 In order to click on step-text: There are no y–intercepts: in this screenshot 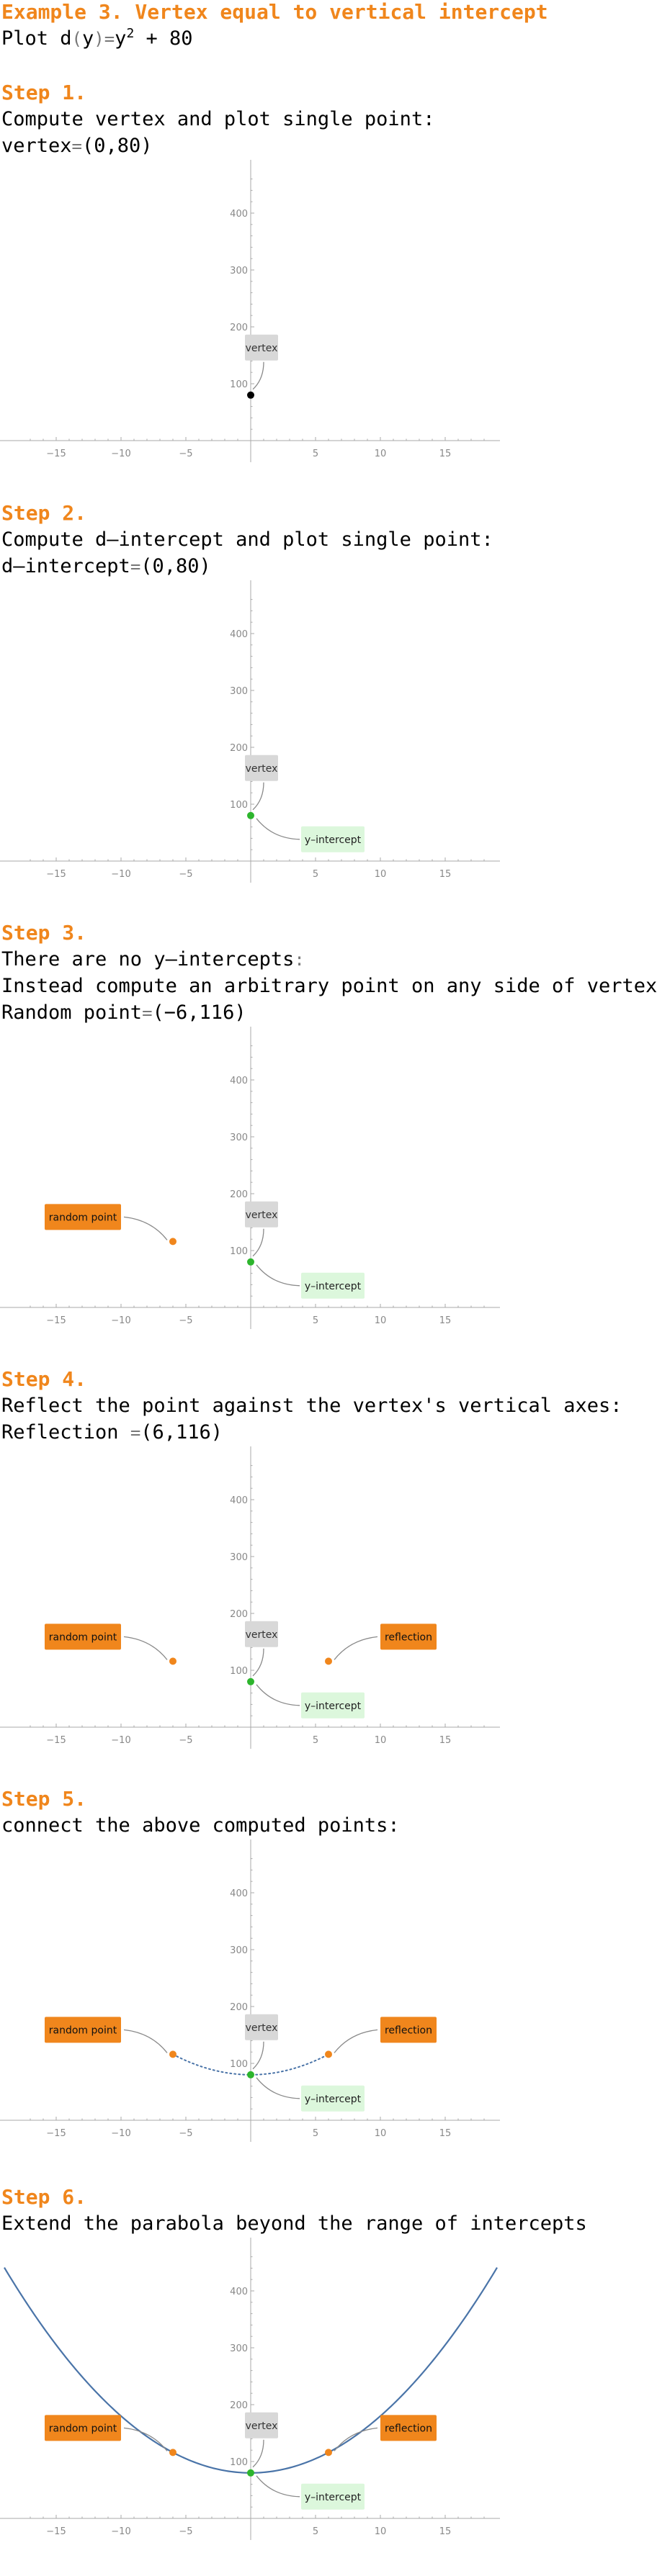, I will do `click(153, 959)`.